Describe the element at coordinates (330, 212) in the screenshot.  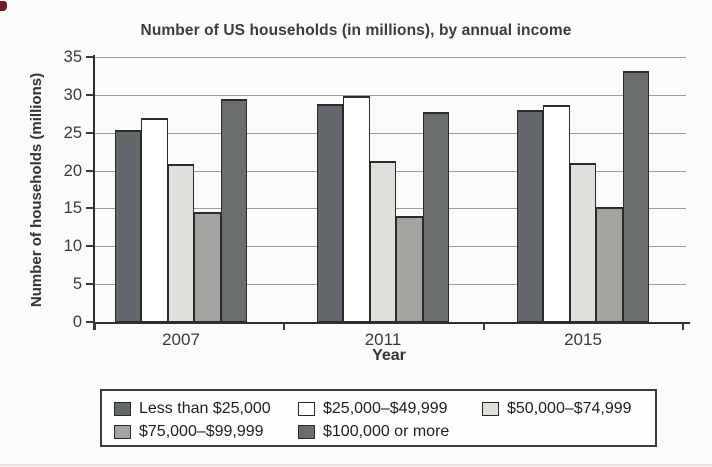
I see `bar-1-2011` at that location.